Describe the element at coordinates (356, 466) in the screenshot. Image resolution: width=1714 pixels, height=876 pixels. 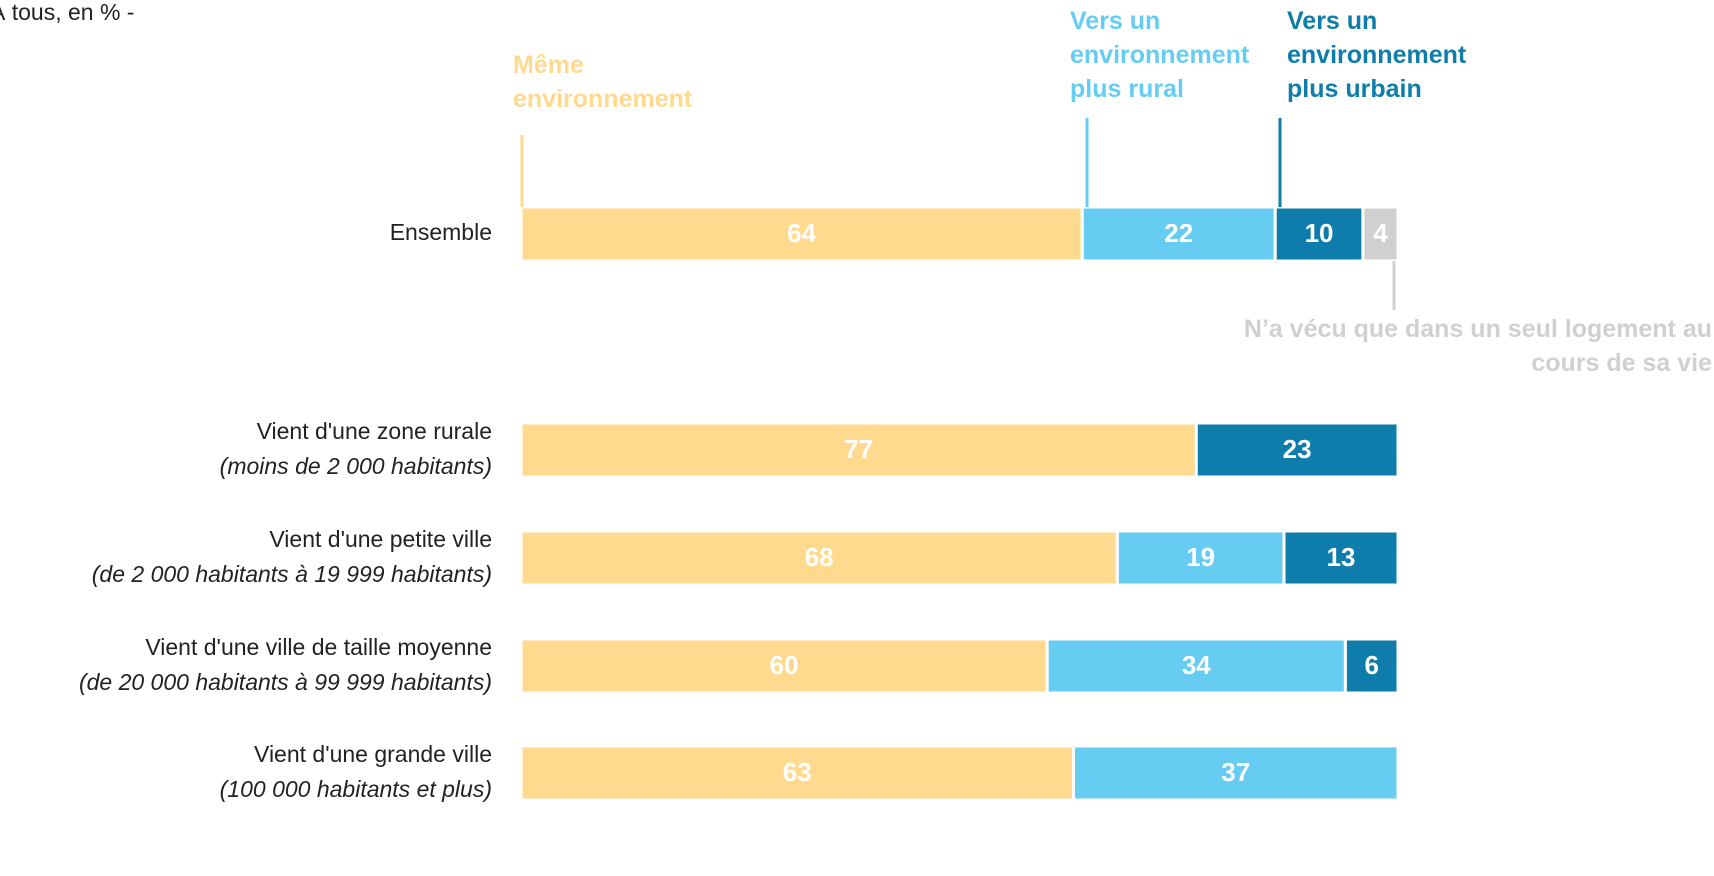
I see `category-detail: (moins de 2 000 habitants)` at that location.